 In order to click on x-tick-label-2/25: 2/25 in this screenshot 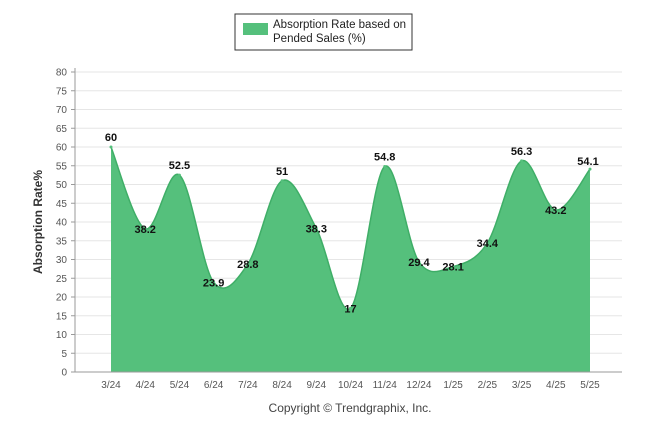, I will do `click(488, 385)`.